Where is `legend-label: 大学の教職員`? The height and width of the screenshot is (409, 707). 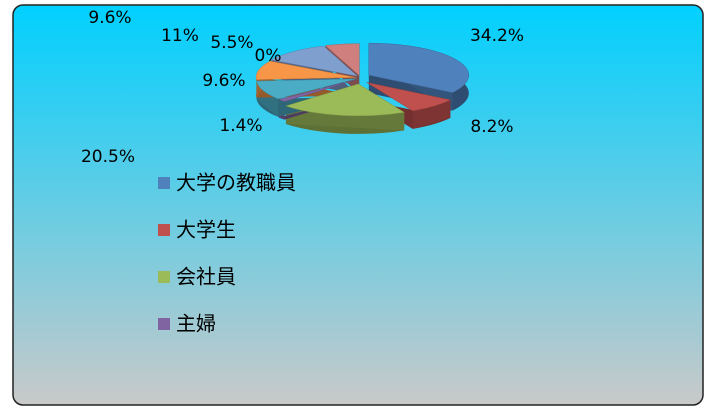
legend-label: 大学の教職員 is located at coordinates (236, 183).